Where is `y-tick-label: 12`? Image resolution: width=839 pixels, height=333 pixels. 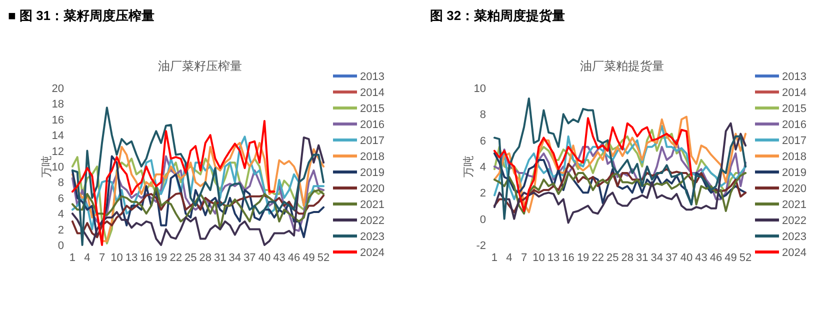 y-tick-label: 12 is located at coordinates (58, 152).